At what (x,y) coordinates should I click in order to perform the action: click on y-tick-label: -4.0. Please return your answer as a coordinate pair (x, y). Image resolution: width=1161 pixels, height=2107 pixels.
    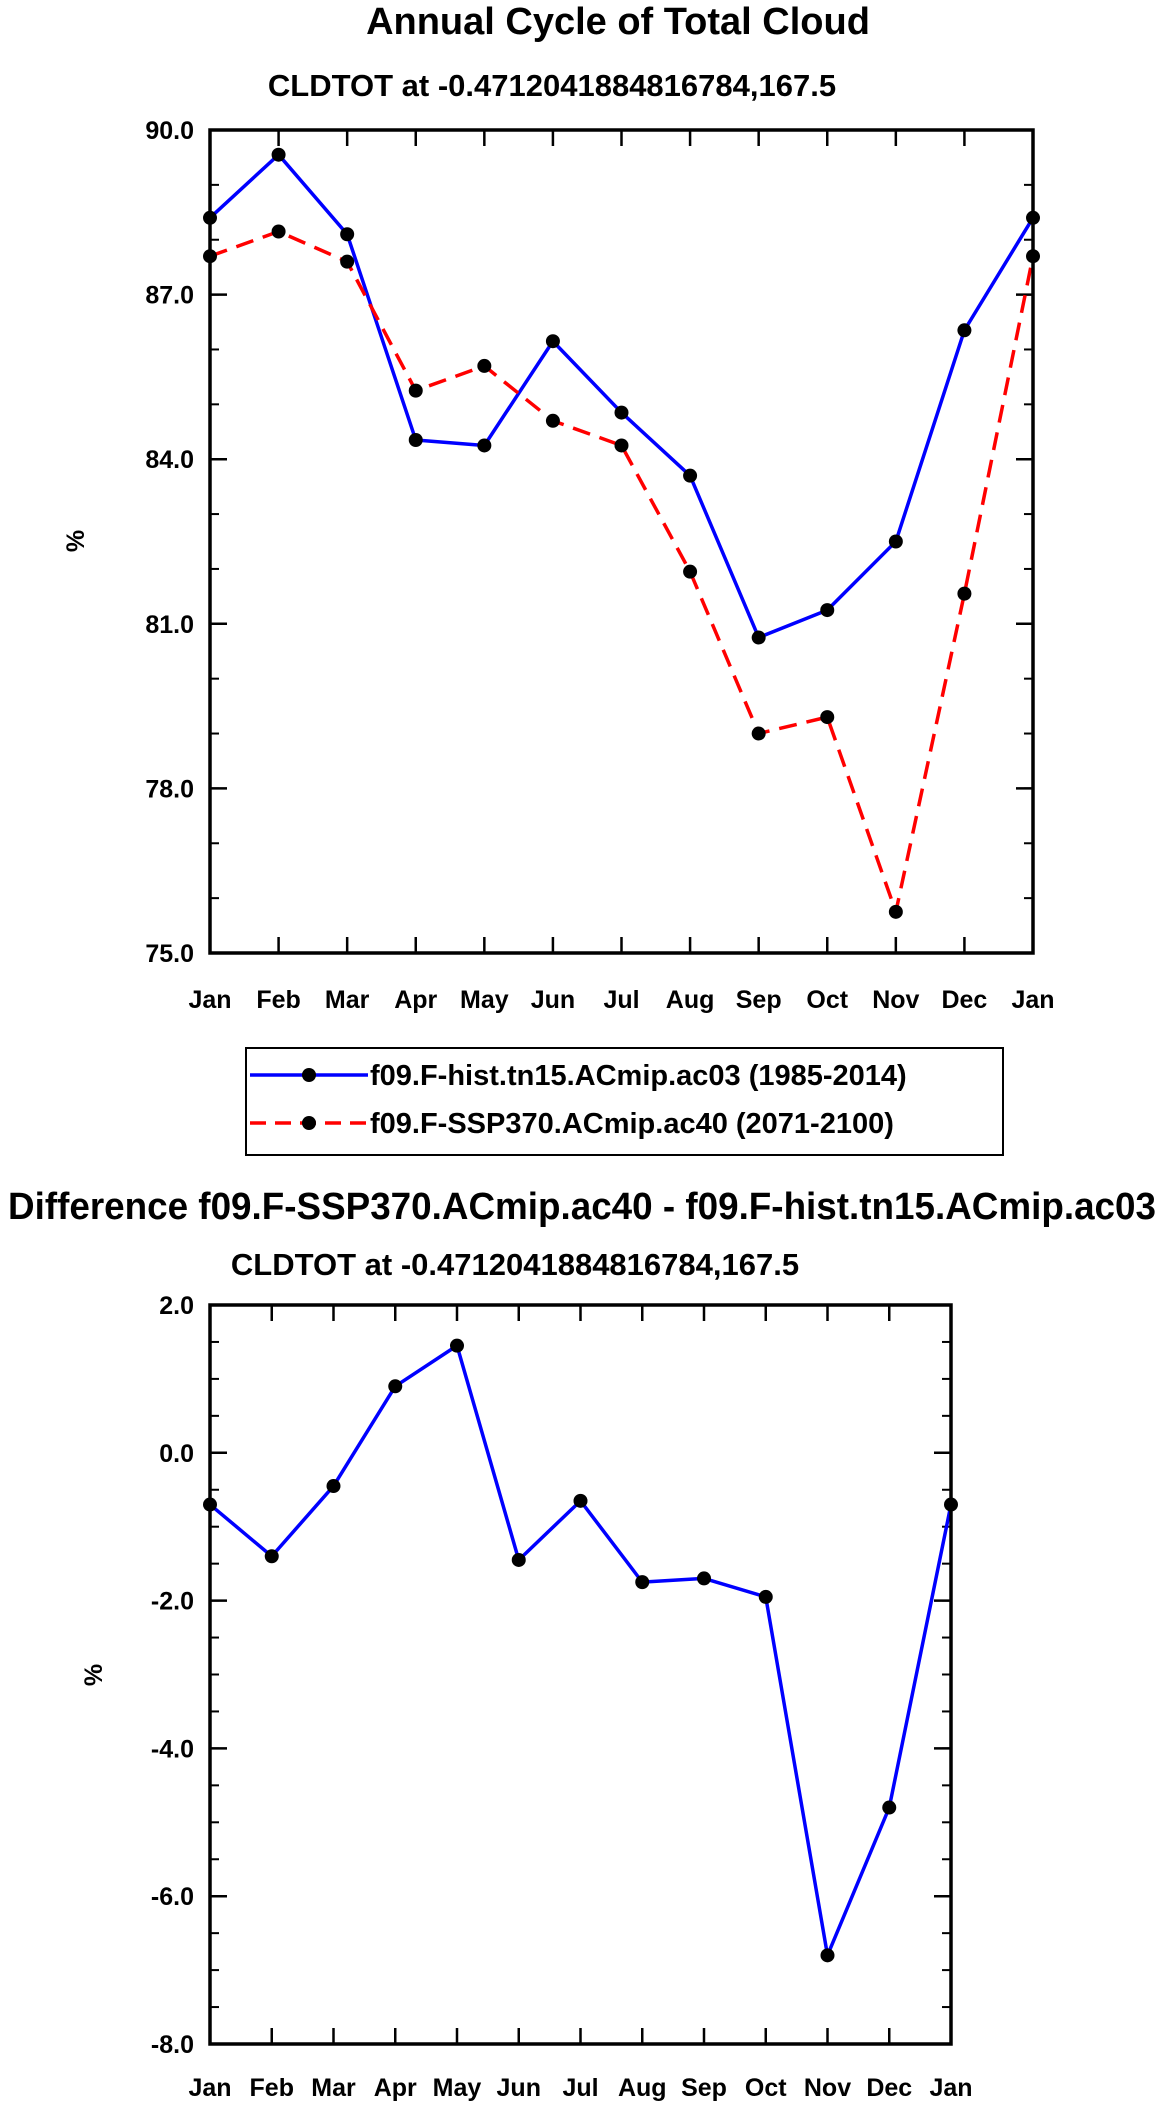
    Looking at the image, I should click on (172, 1749).